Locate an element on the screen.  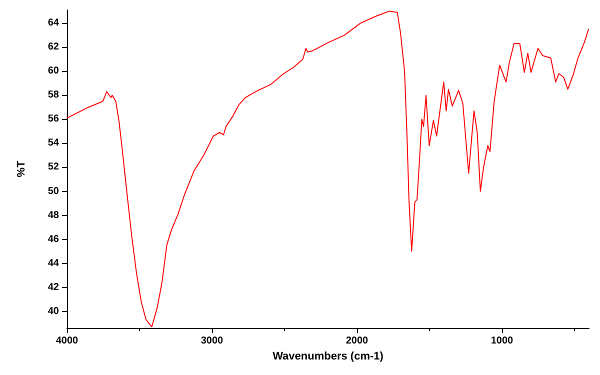
x-tick-label: 4000 is located at coordinates (67, 341).